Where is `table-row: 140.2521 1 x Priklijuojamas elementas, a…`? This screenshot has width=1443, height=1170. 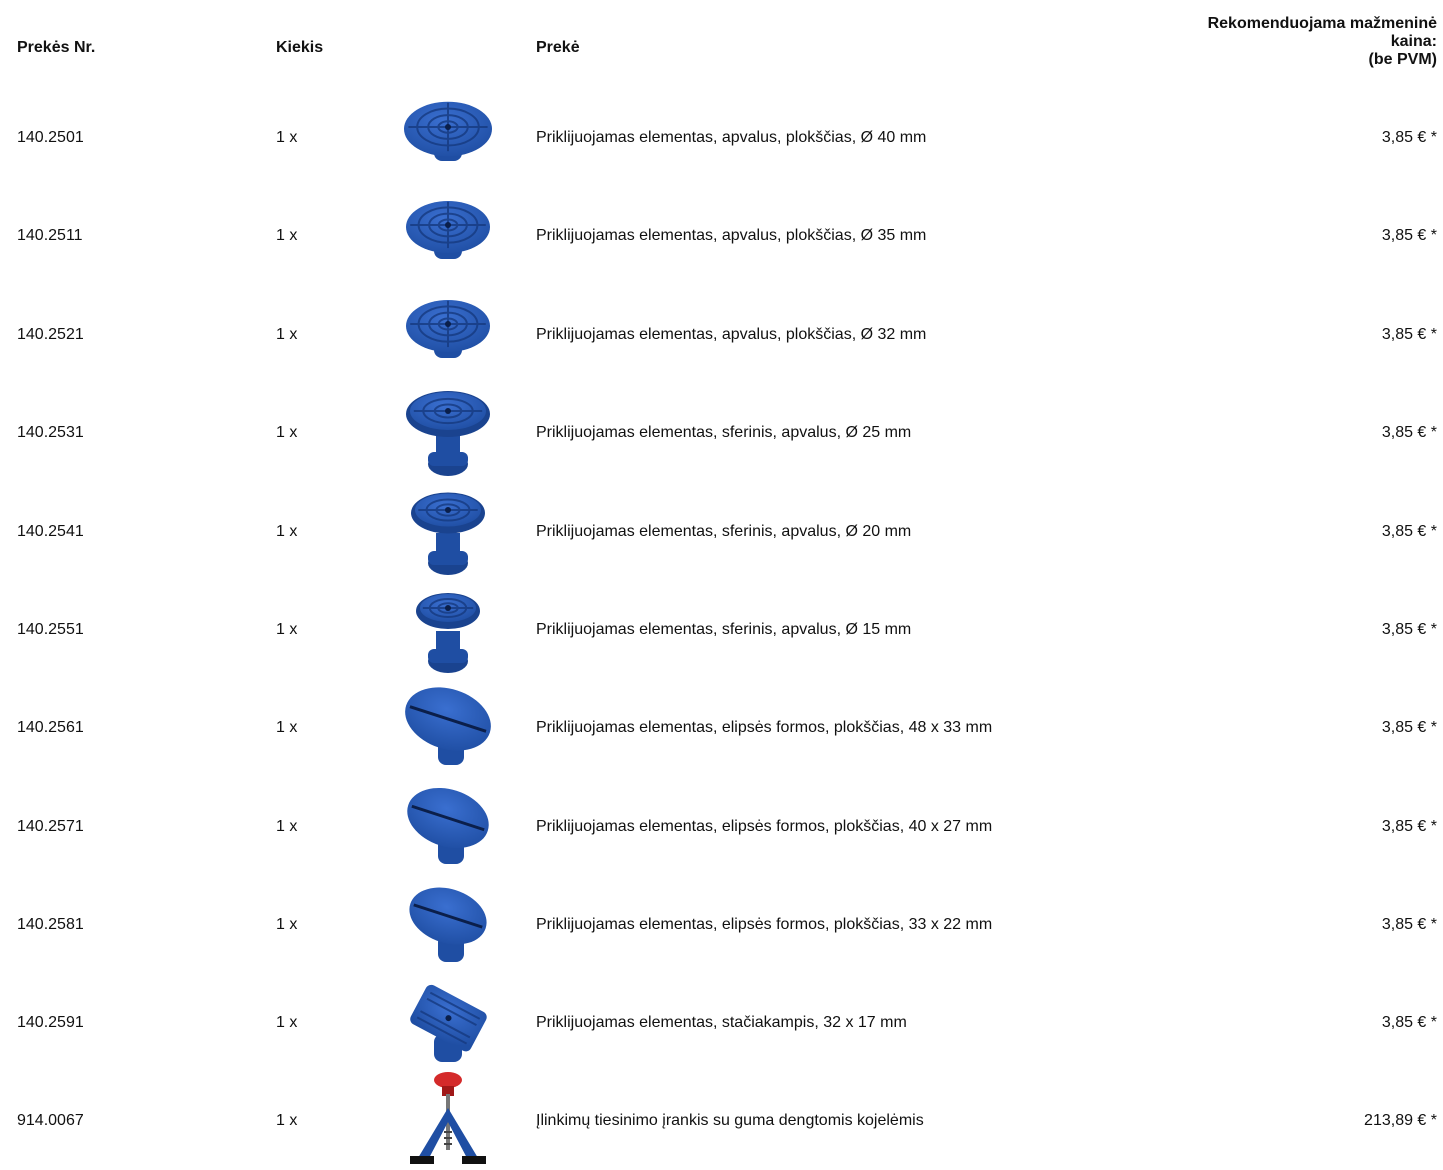
table-row: 140.2521 1 x Priklijuojamas elementas, a… is located at coordinates (721, 335).